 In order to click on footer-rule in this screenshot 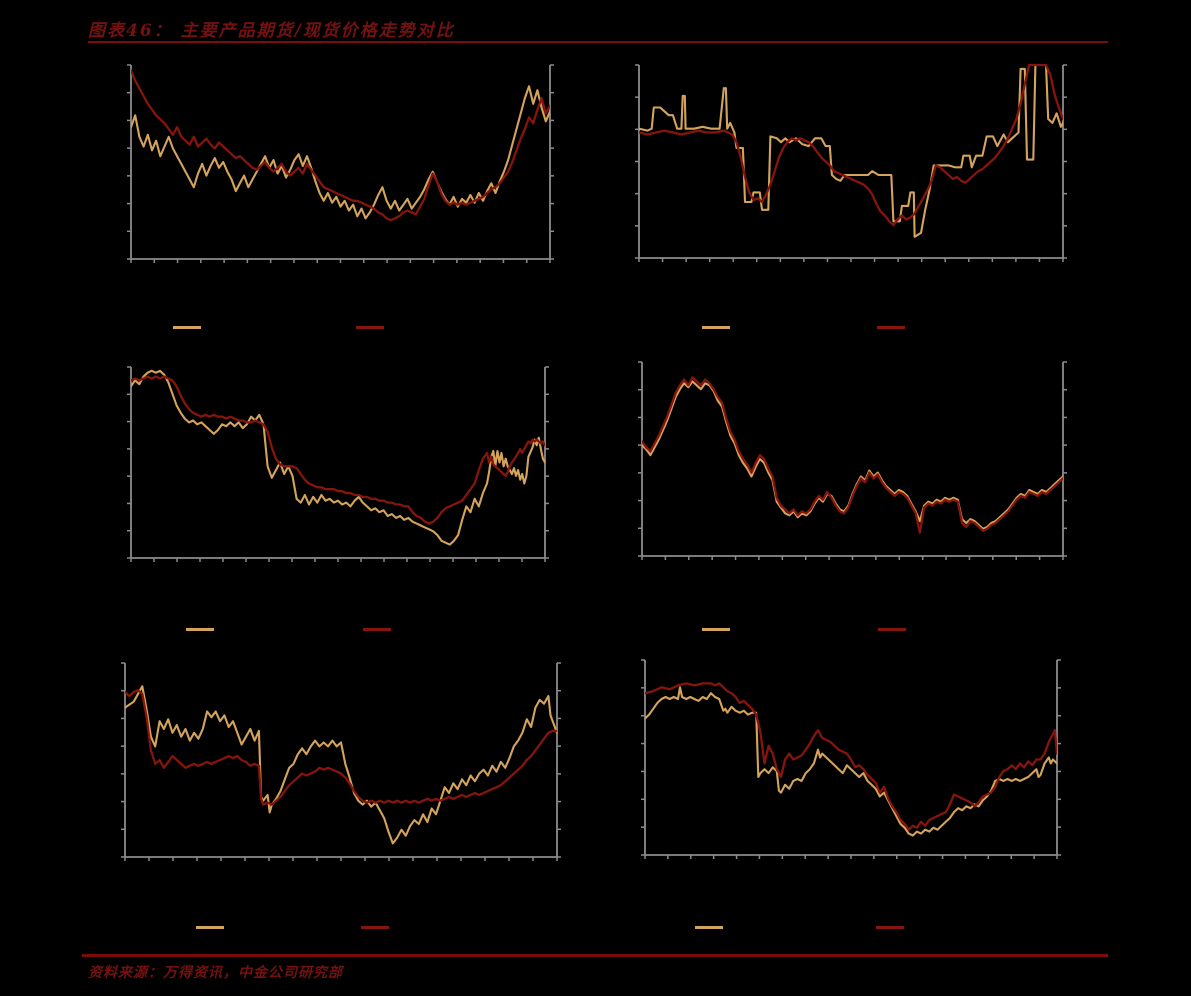, I will do `click(595, 955)`.